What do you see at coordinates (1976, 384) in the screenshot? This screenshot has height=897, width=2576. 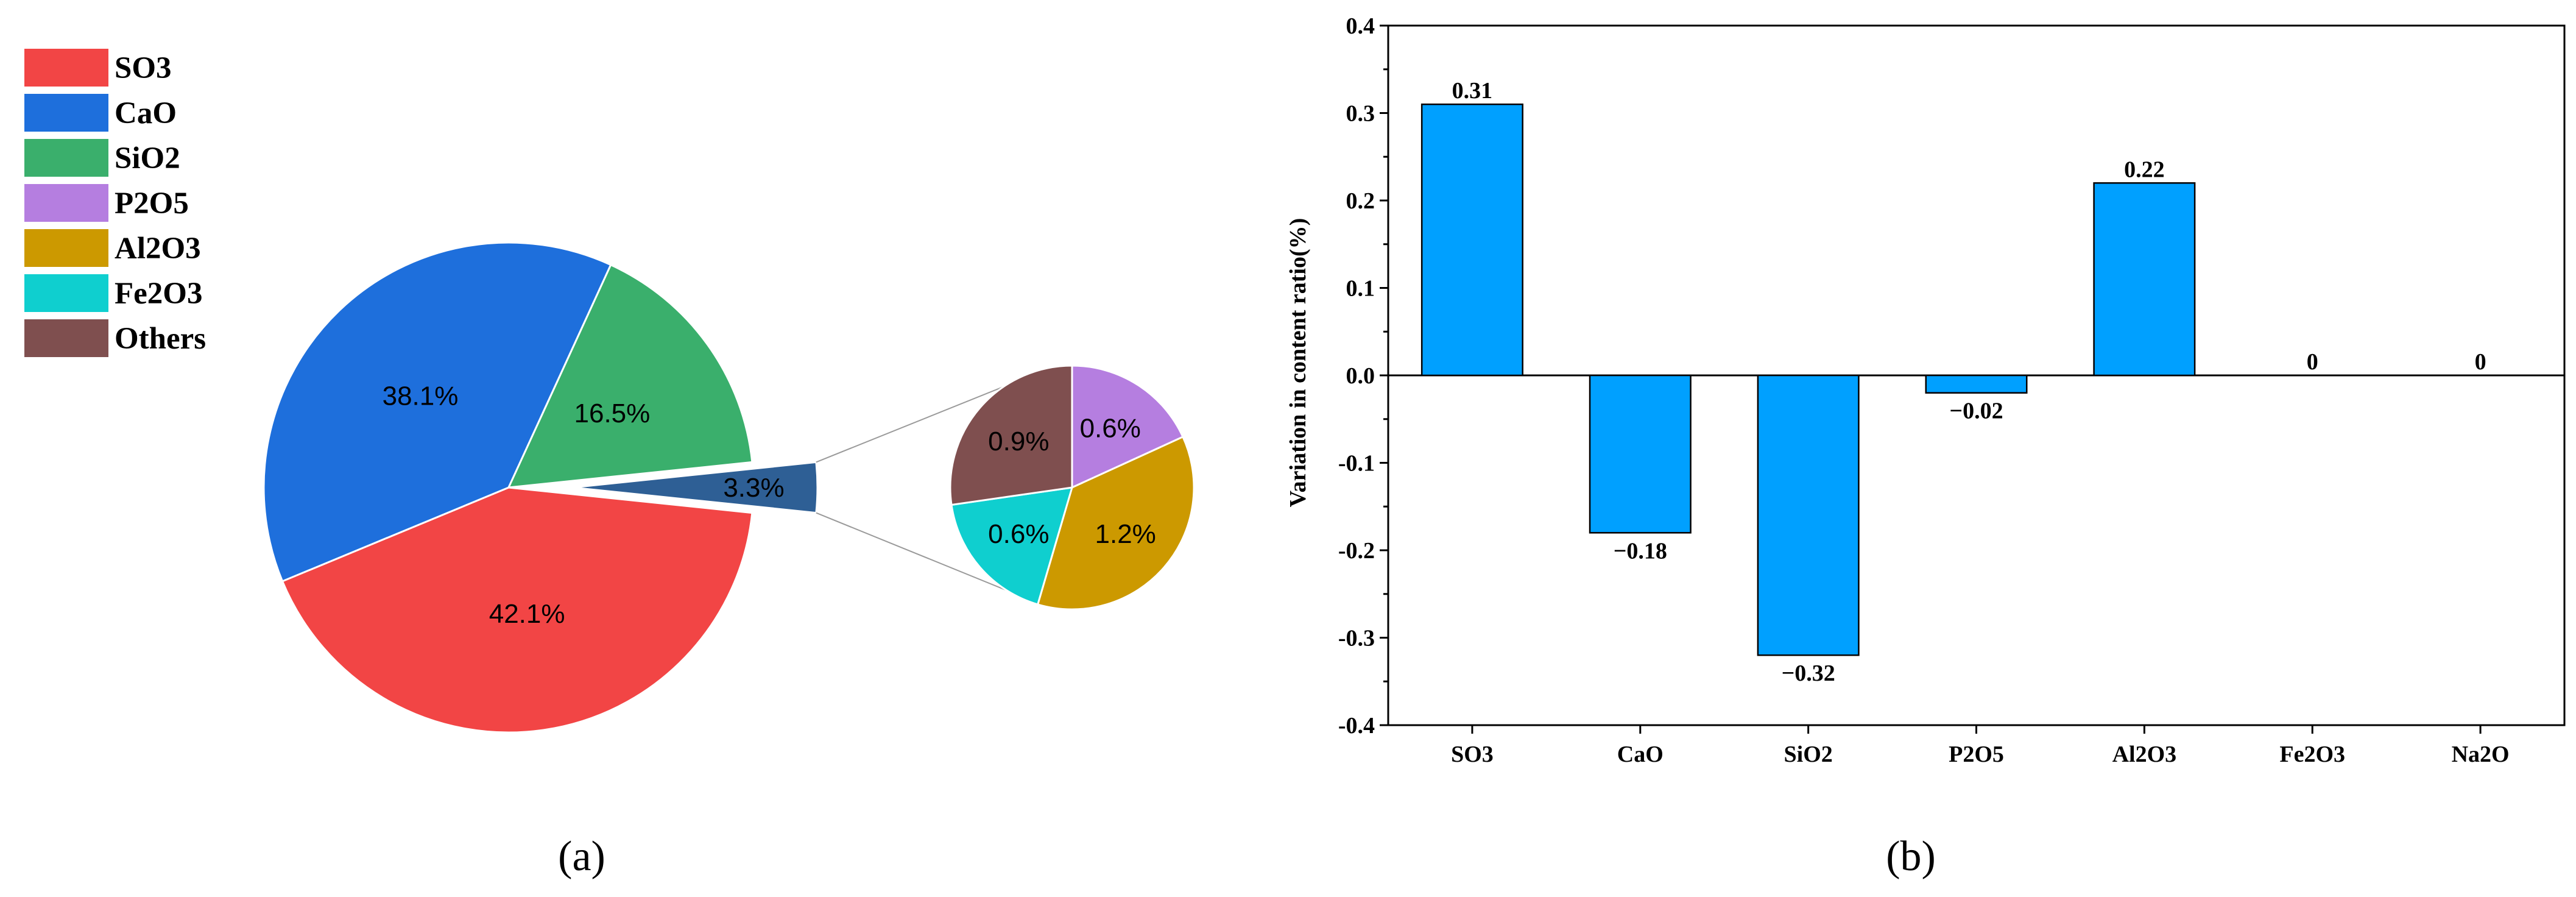 I see `bar-p2o5` at bounding box center [1976, 384].